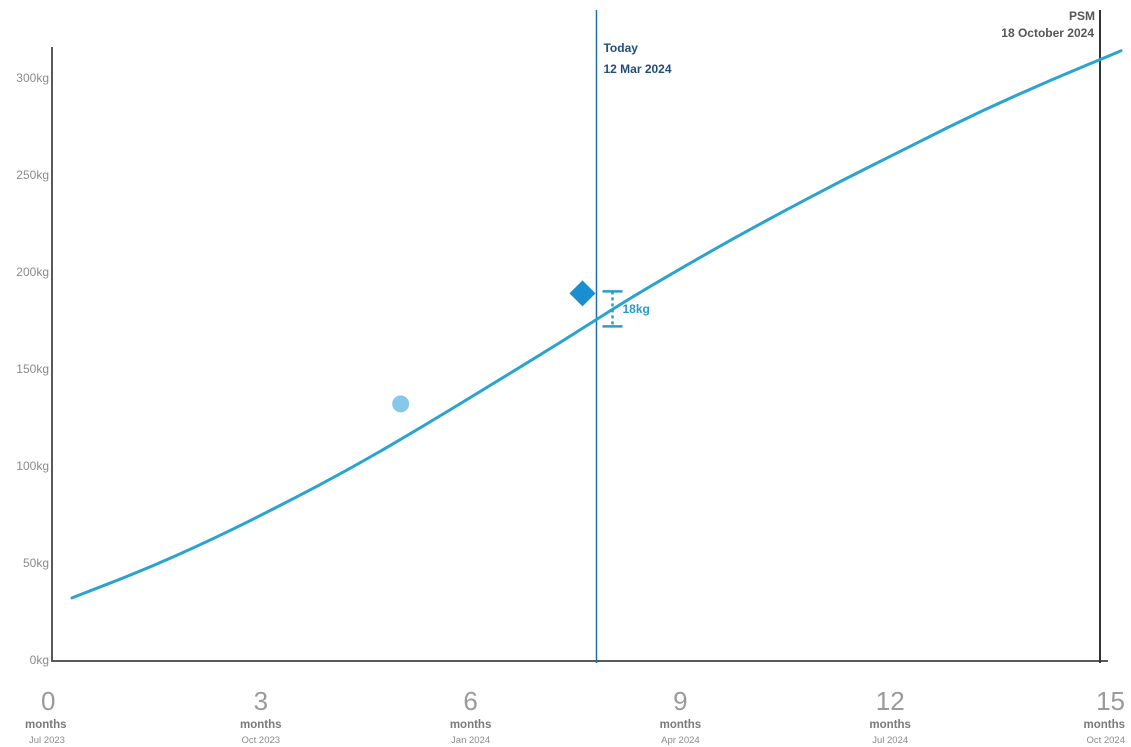 The image size is (1131, 747). Describe the element at coordinates (48, 701) in the screenshot. I see `x-tick-number: 0` at that location.